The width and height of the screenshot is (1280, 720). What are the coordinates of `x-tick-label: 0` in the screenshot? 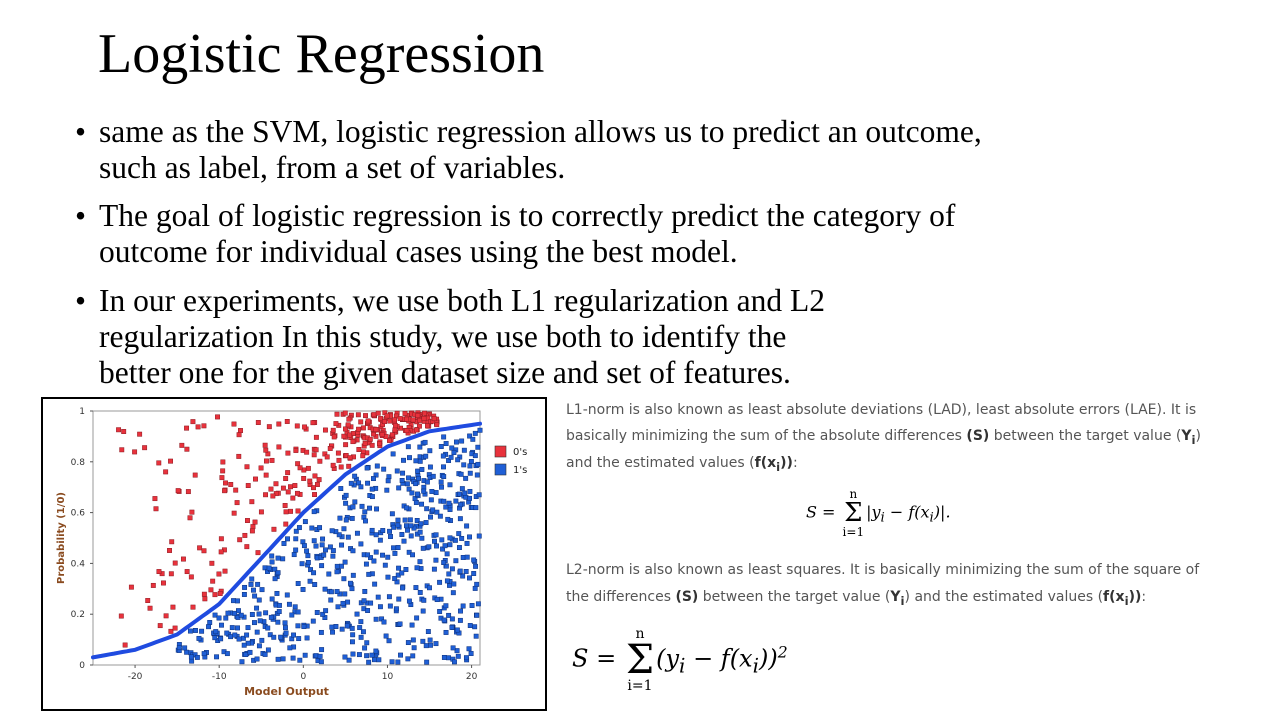 It's located at (303, 677).